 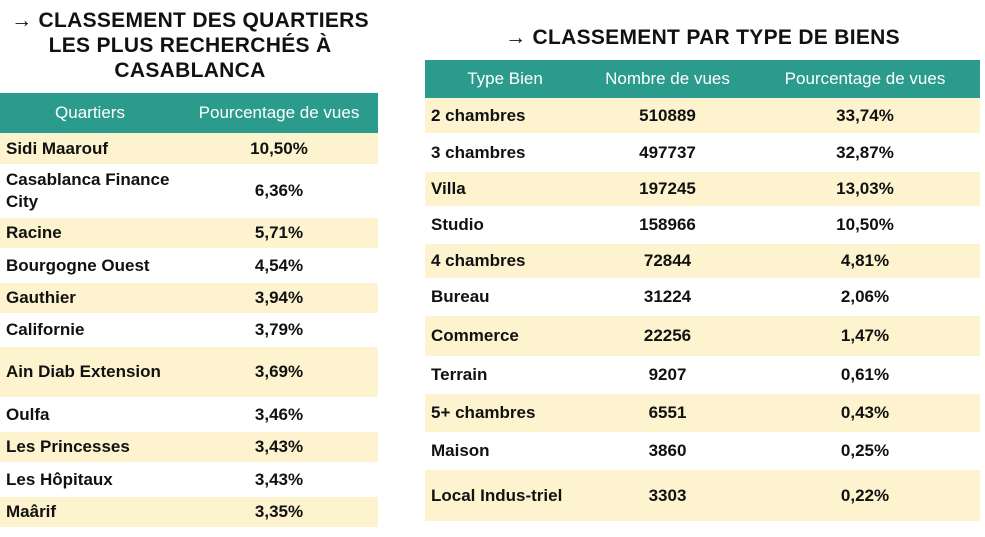 What do you see at coordinates (505, 413) in the screenshot?
I see `property-type: 5+ chambres` at bounding box center [505, 413].